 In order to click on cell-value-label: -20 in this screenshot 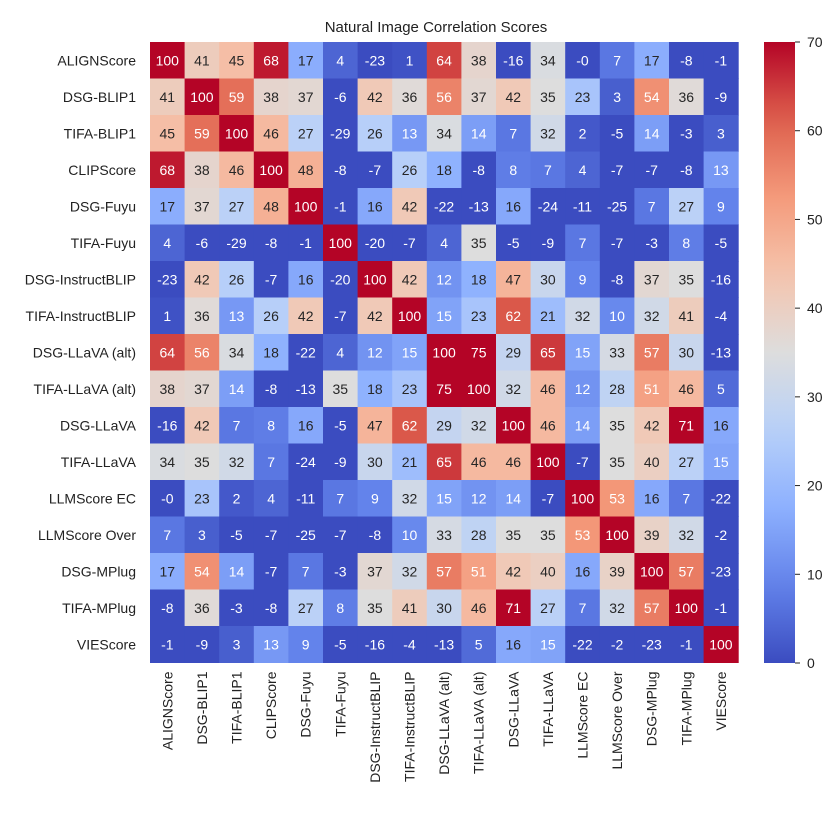, I will do `click(375, 243)`.